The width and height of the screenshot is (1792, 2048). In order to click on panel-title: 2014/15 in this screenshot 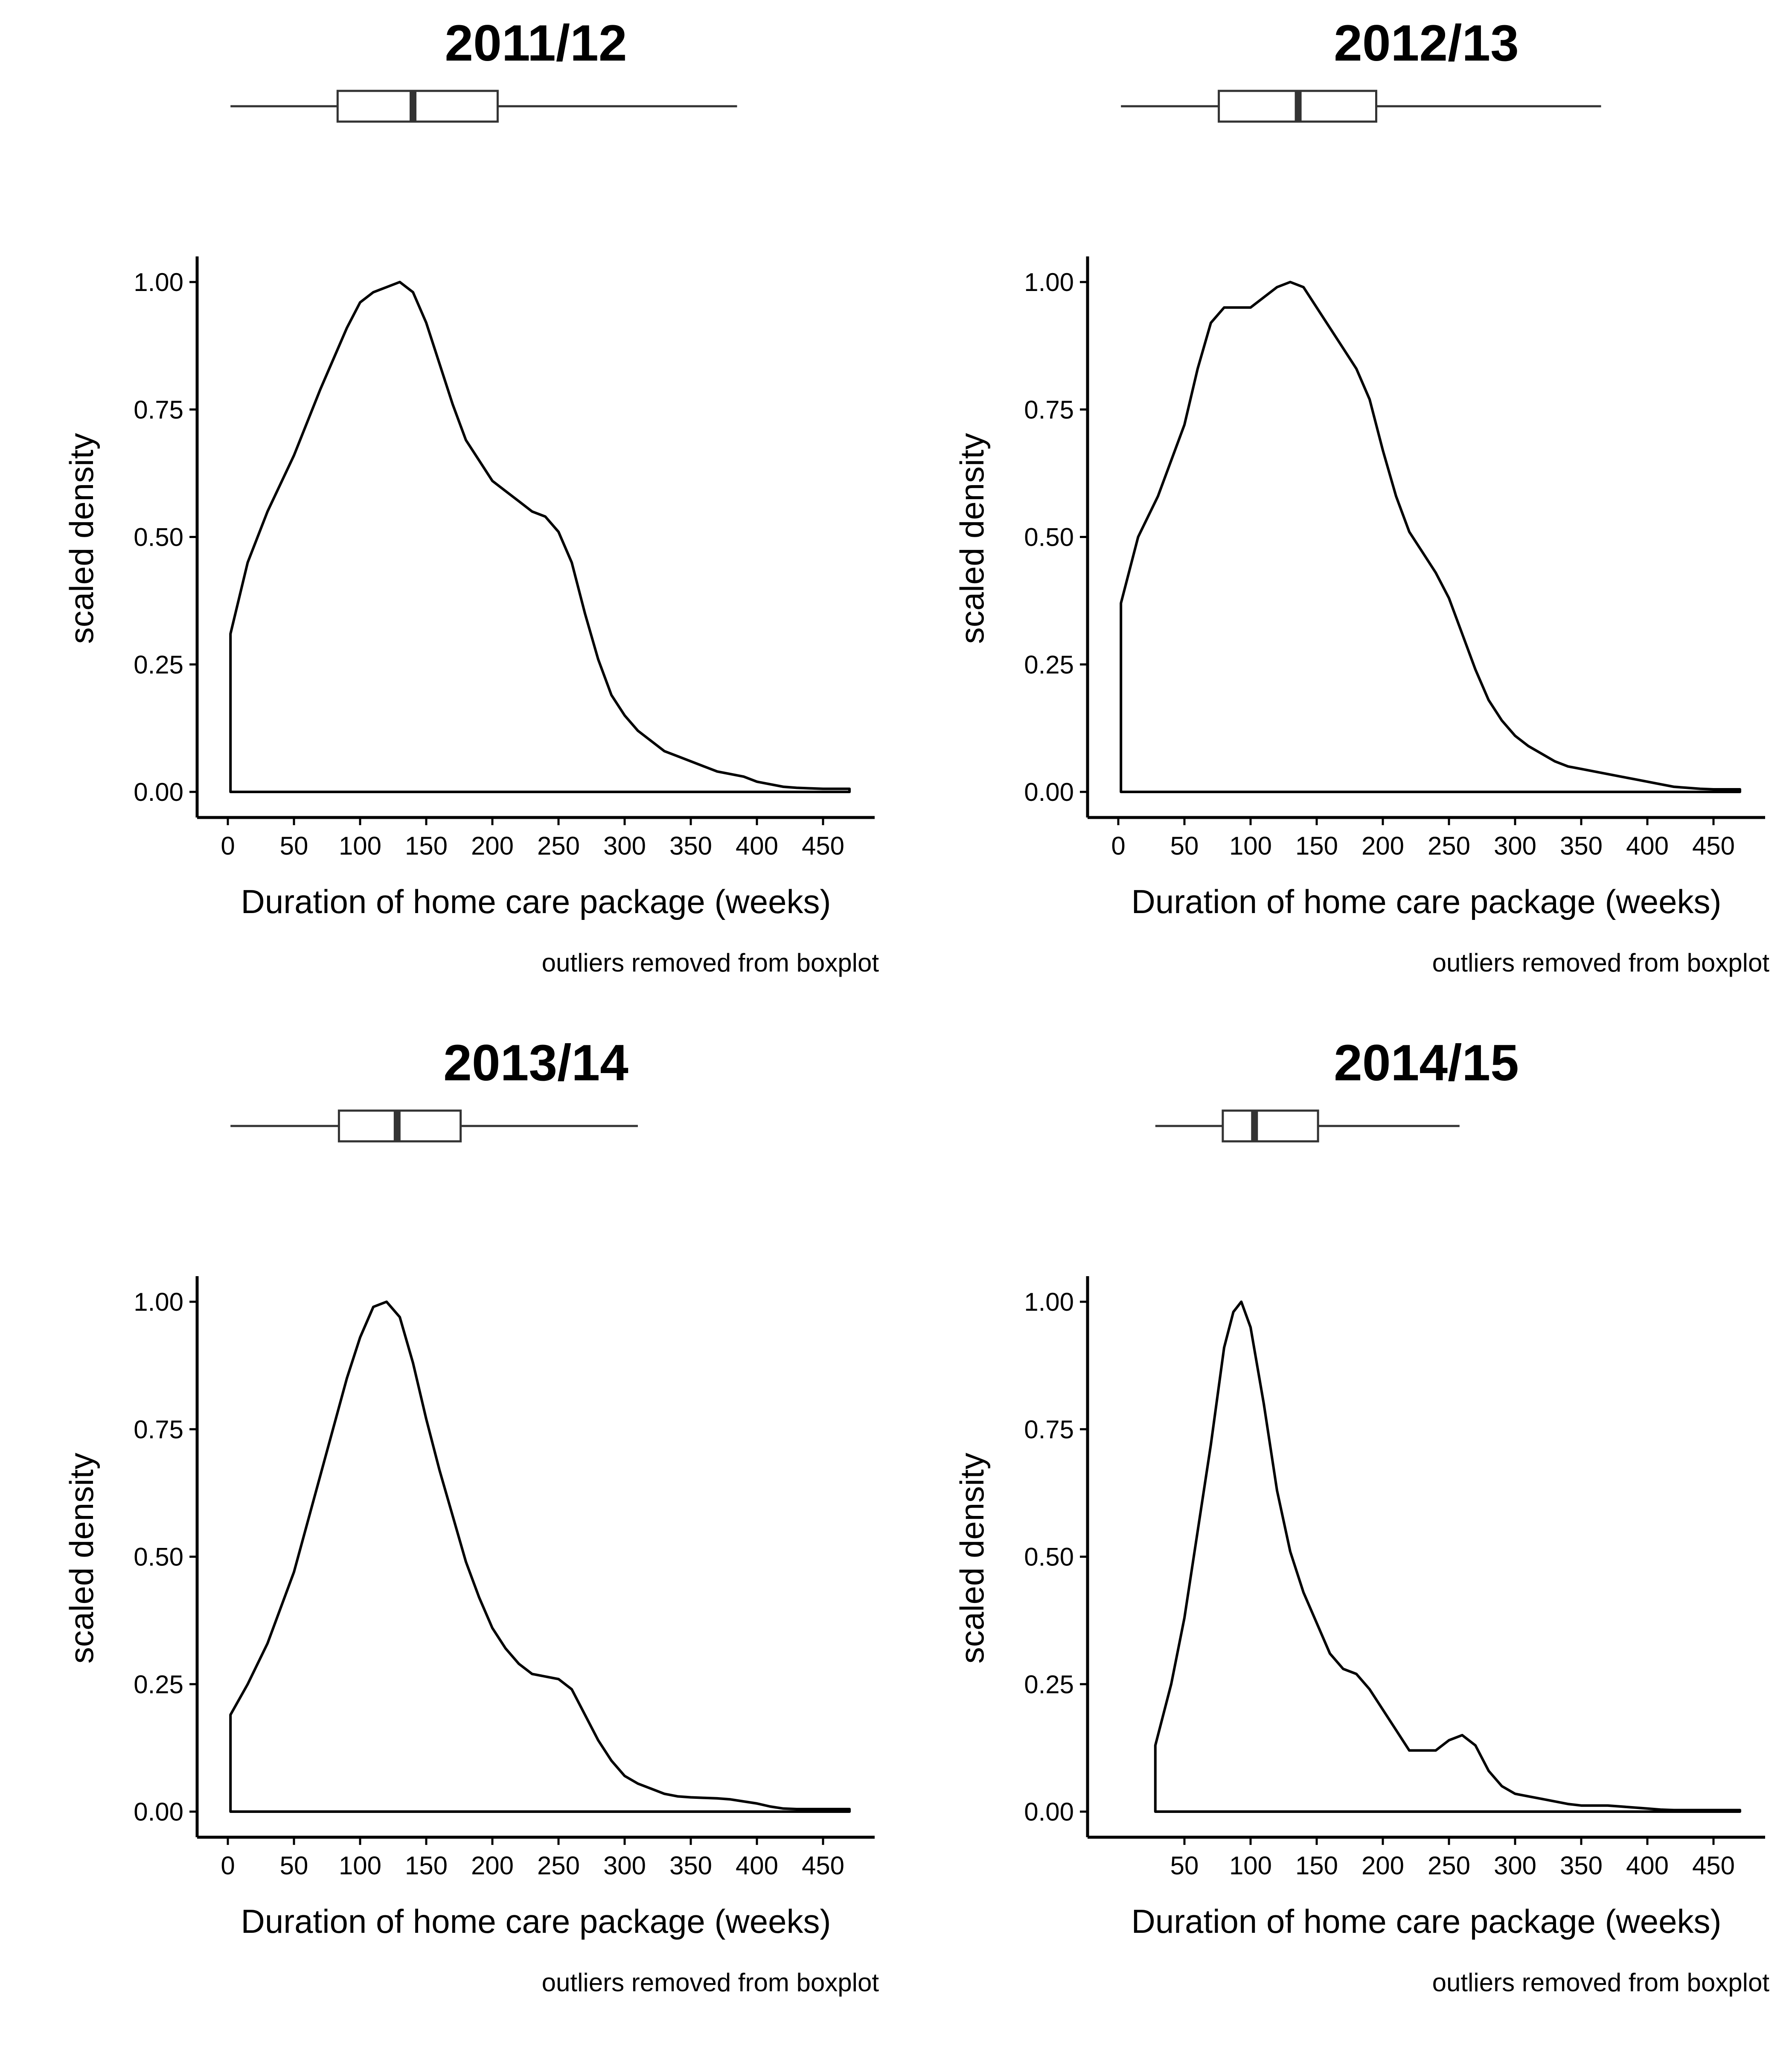, I will do `click(1426, 1062)`.